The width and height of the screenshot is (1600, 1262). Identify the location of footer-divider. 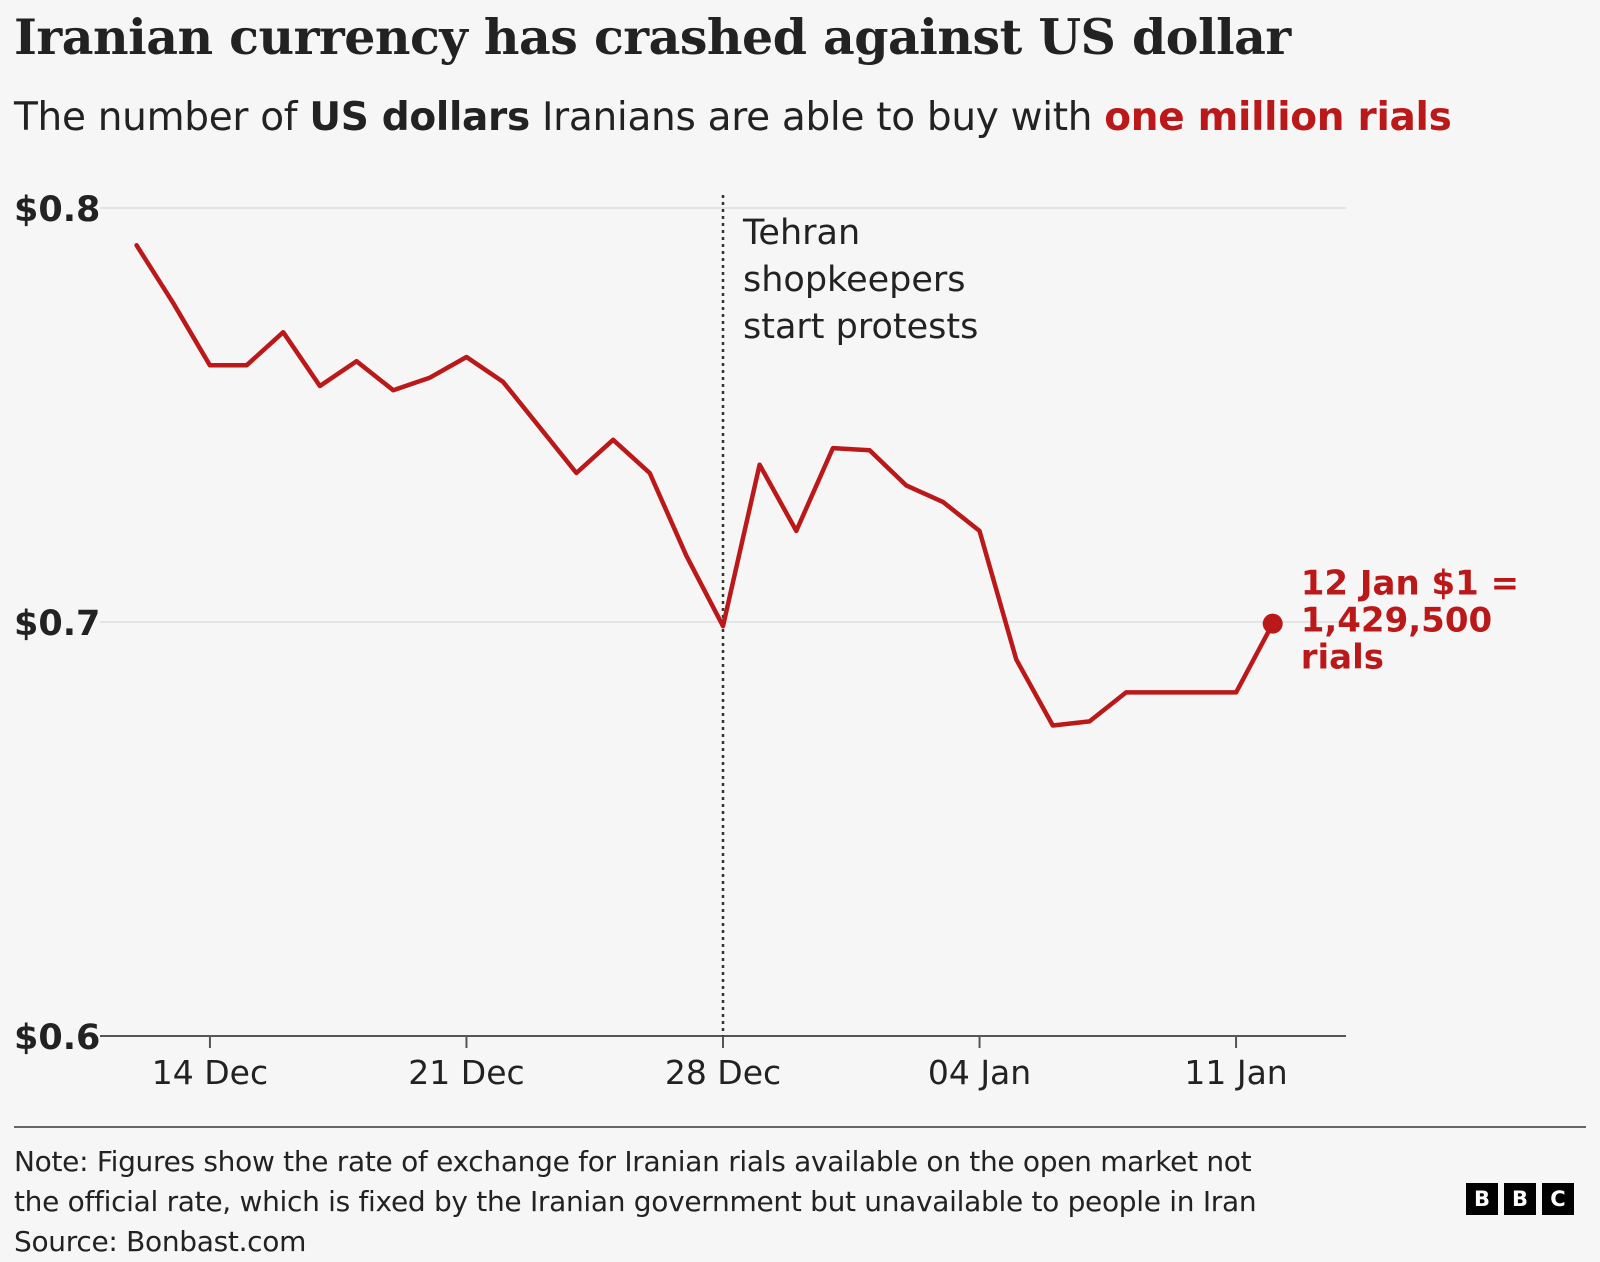
(800, 1127).